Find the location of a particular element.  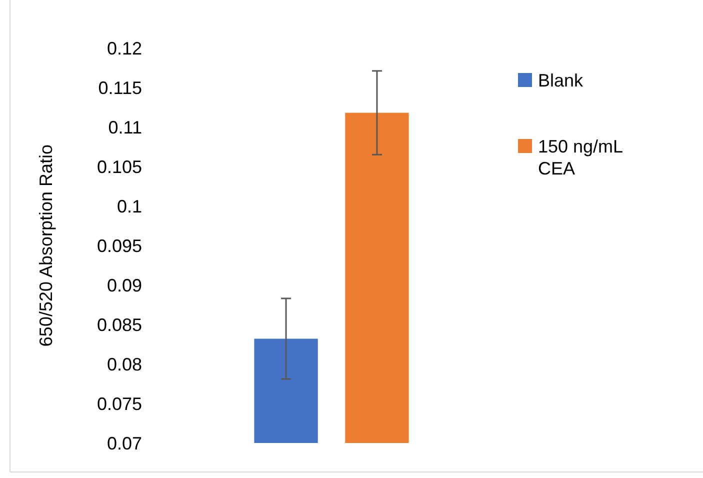

y-tick-label: 0.12 is located at coordinates (124, 48).